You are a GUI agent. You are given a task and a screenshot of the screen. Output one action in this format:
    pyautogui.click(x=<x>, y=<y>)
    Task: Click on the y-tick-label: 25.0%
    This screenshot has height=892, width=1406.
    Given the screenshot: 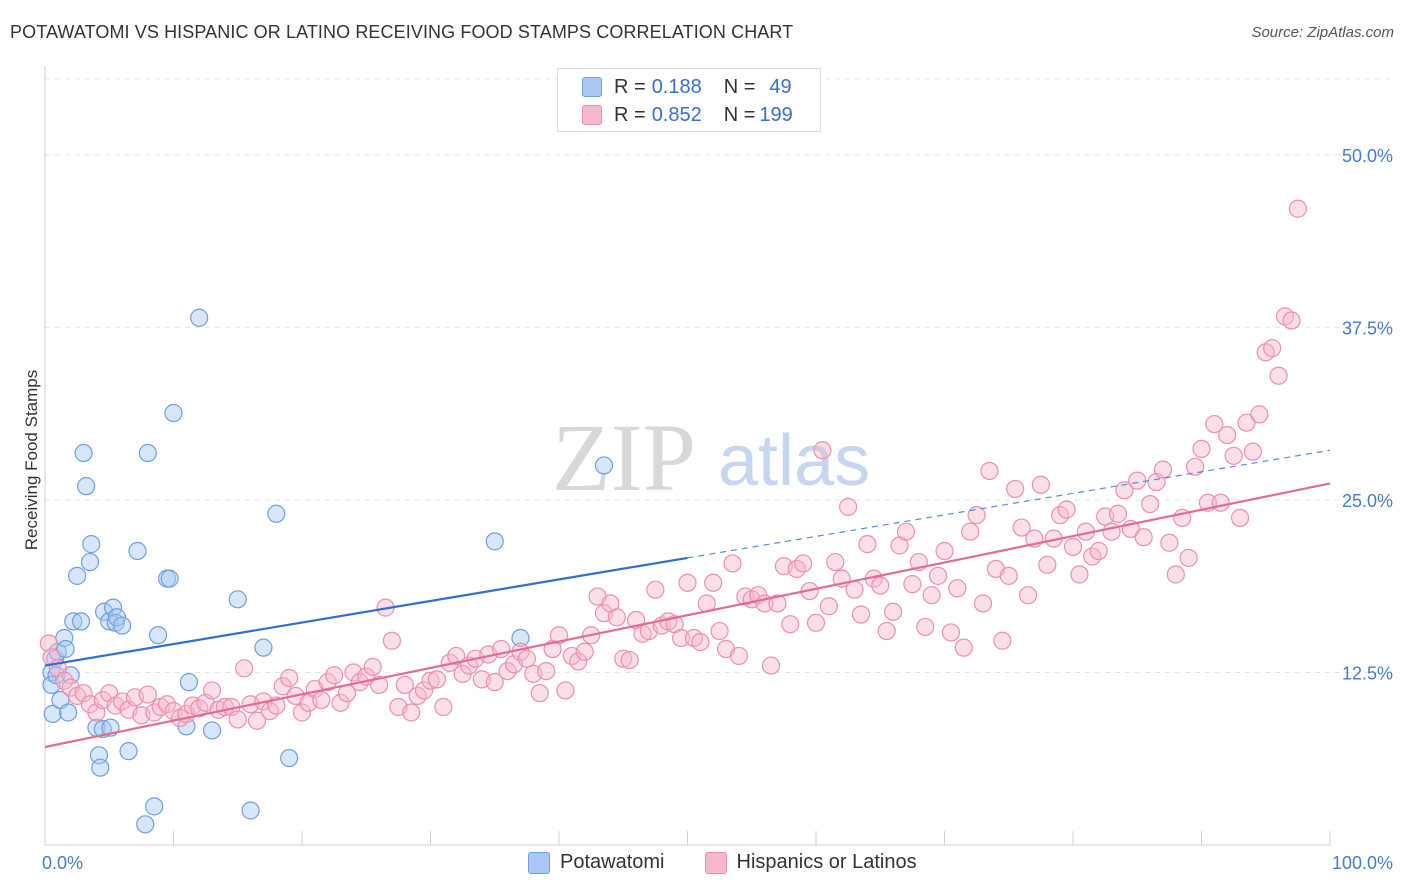 What is the action you would take?
    pyautogui.click(x=1367, y=501)
    